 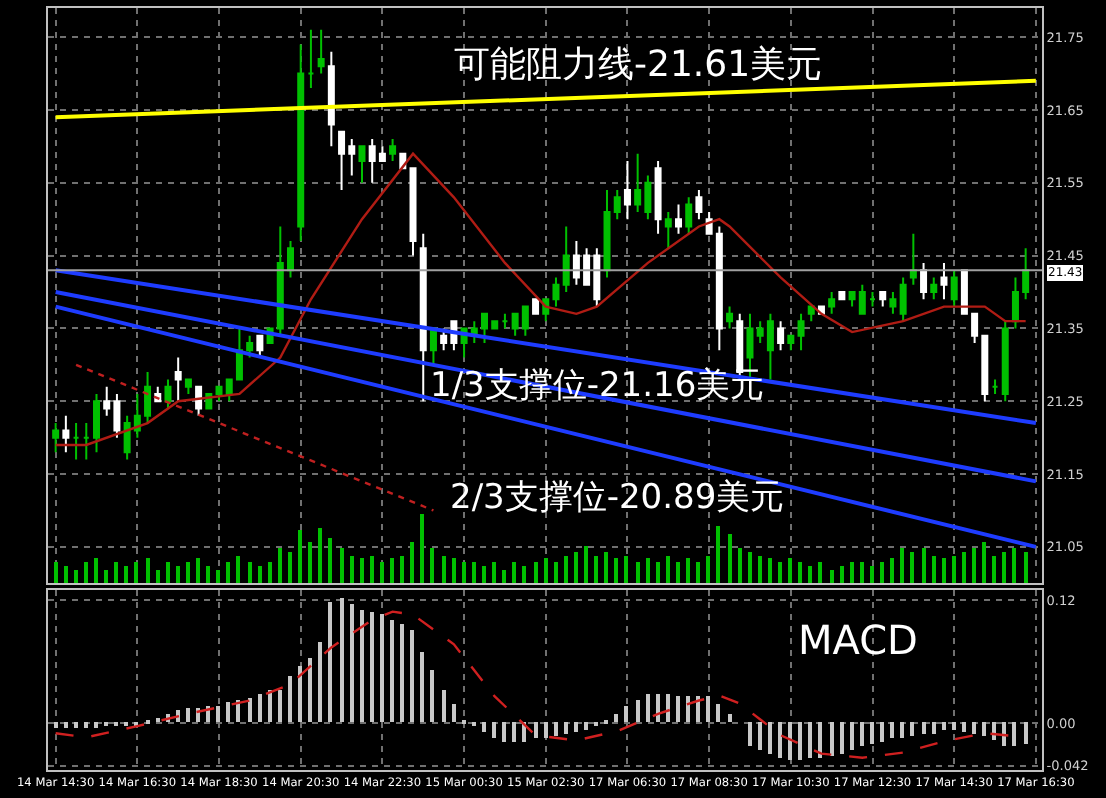 I want to click on annotation: 可能阻力线-21.61美元, so click(x=638, y=65).